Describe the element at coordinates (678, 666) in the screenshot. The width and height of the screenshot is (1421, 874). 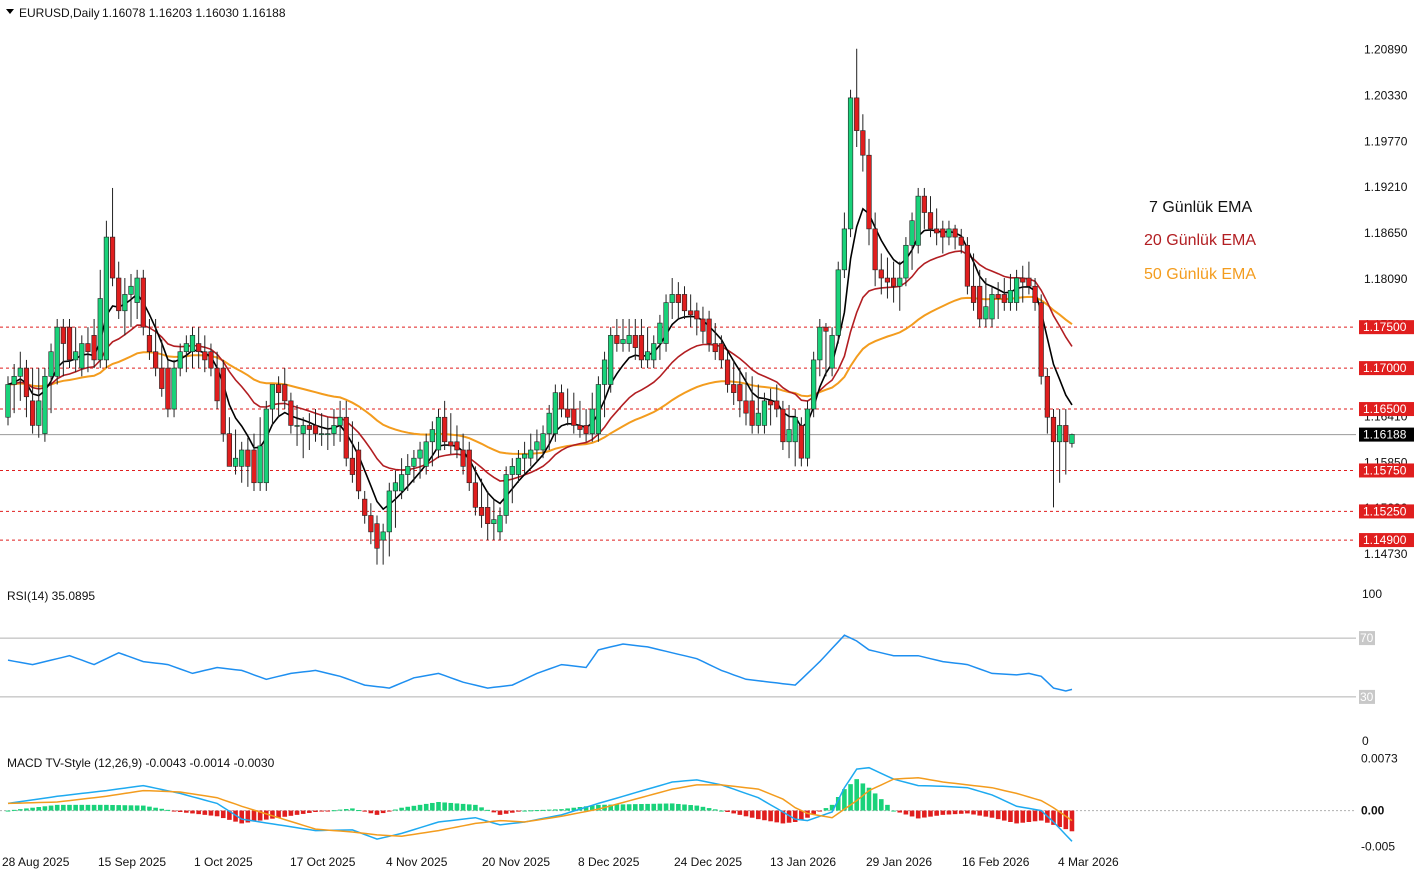
I see `rsi-panel` at that location.